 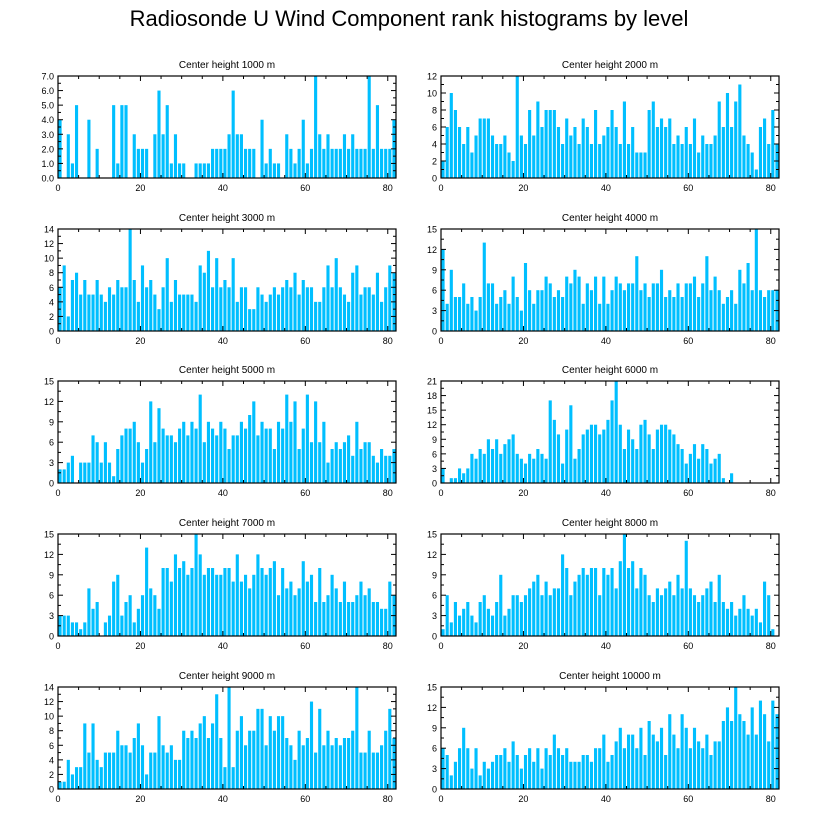 What do you see at coordinates (432, 94) in the screenshot?
I see `y-tick-label: 10` at bounding box center [432, 94].